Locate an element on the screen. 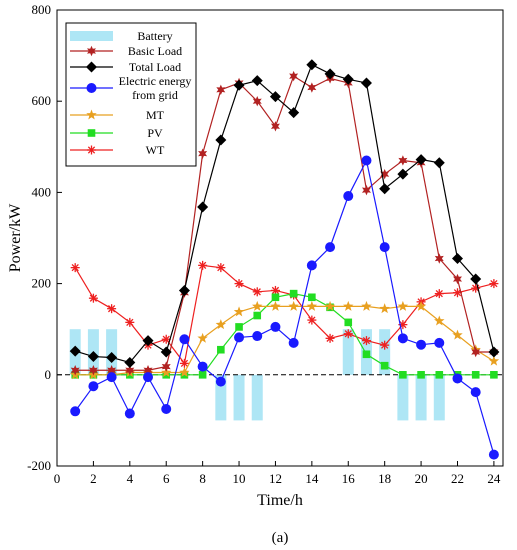 The image size is (517, 550). legend-marker-total-load is located at coordinates (91, 67).